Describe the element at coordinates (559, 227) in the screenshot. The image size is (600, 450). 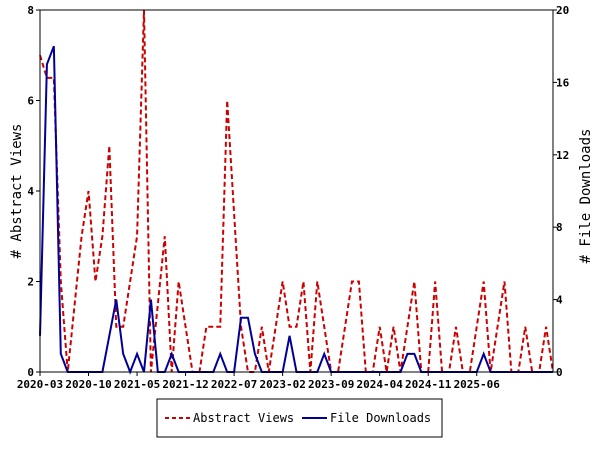
I see `right-y-tick-label: 8` at that location.